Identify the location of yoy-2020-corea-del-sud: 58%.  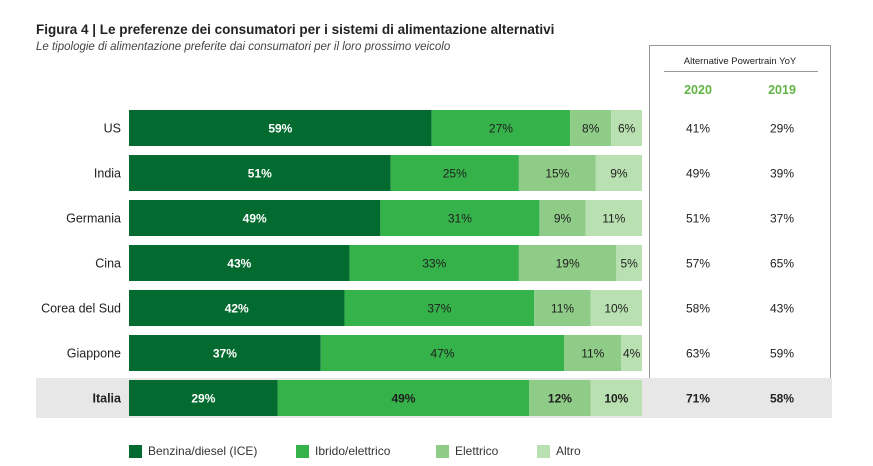
(698, 309).